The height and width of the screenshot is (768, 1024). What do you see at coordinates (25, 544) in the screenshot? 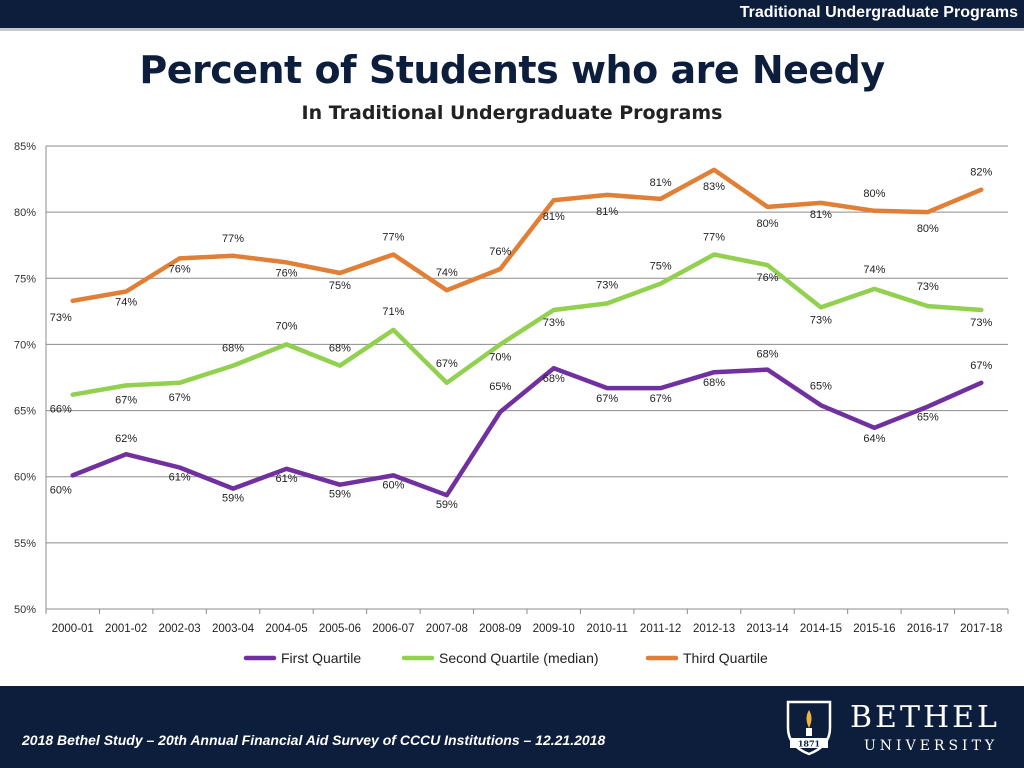
I see `y-tick-label: 55%` at bounding box center [25, 544].